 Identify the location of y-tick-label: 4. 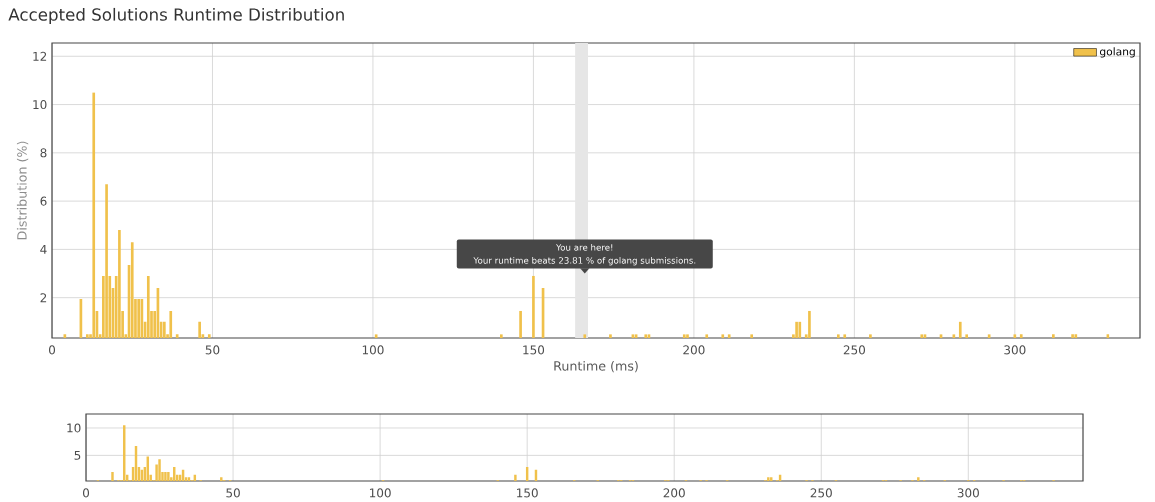
(43, 249).